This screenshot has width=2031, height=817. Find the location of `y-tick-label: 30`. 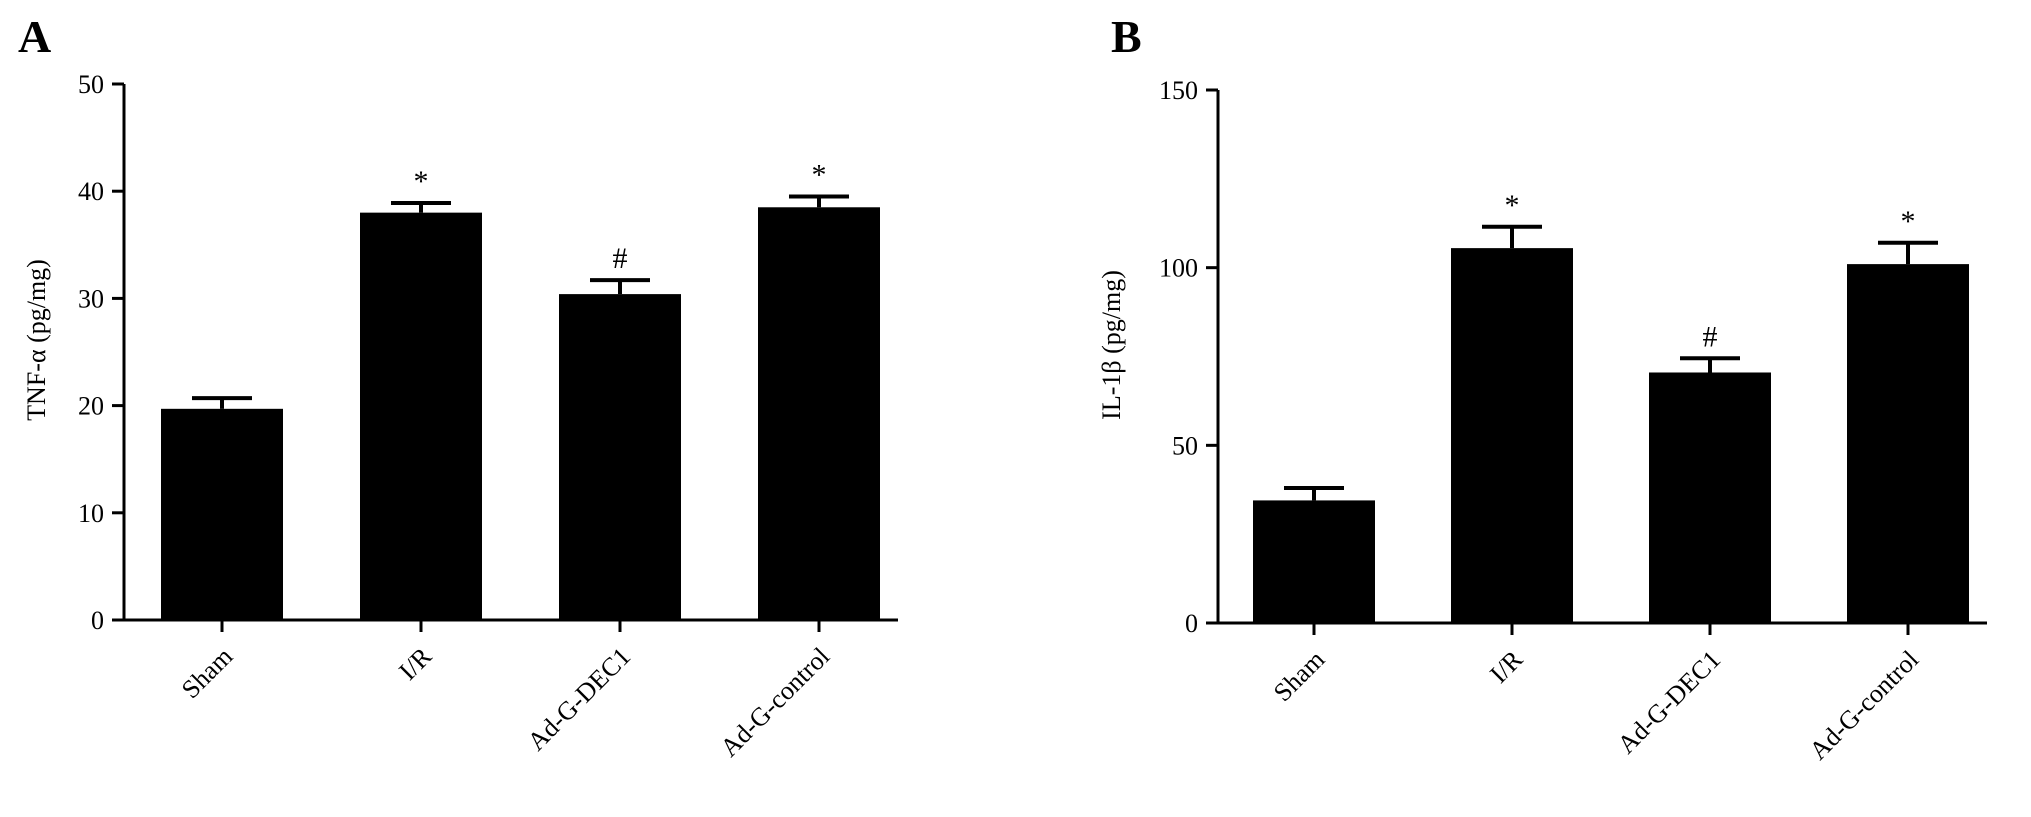

y-tick-label: 30 is located at coordinates (91, 298).